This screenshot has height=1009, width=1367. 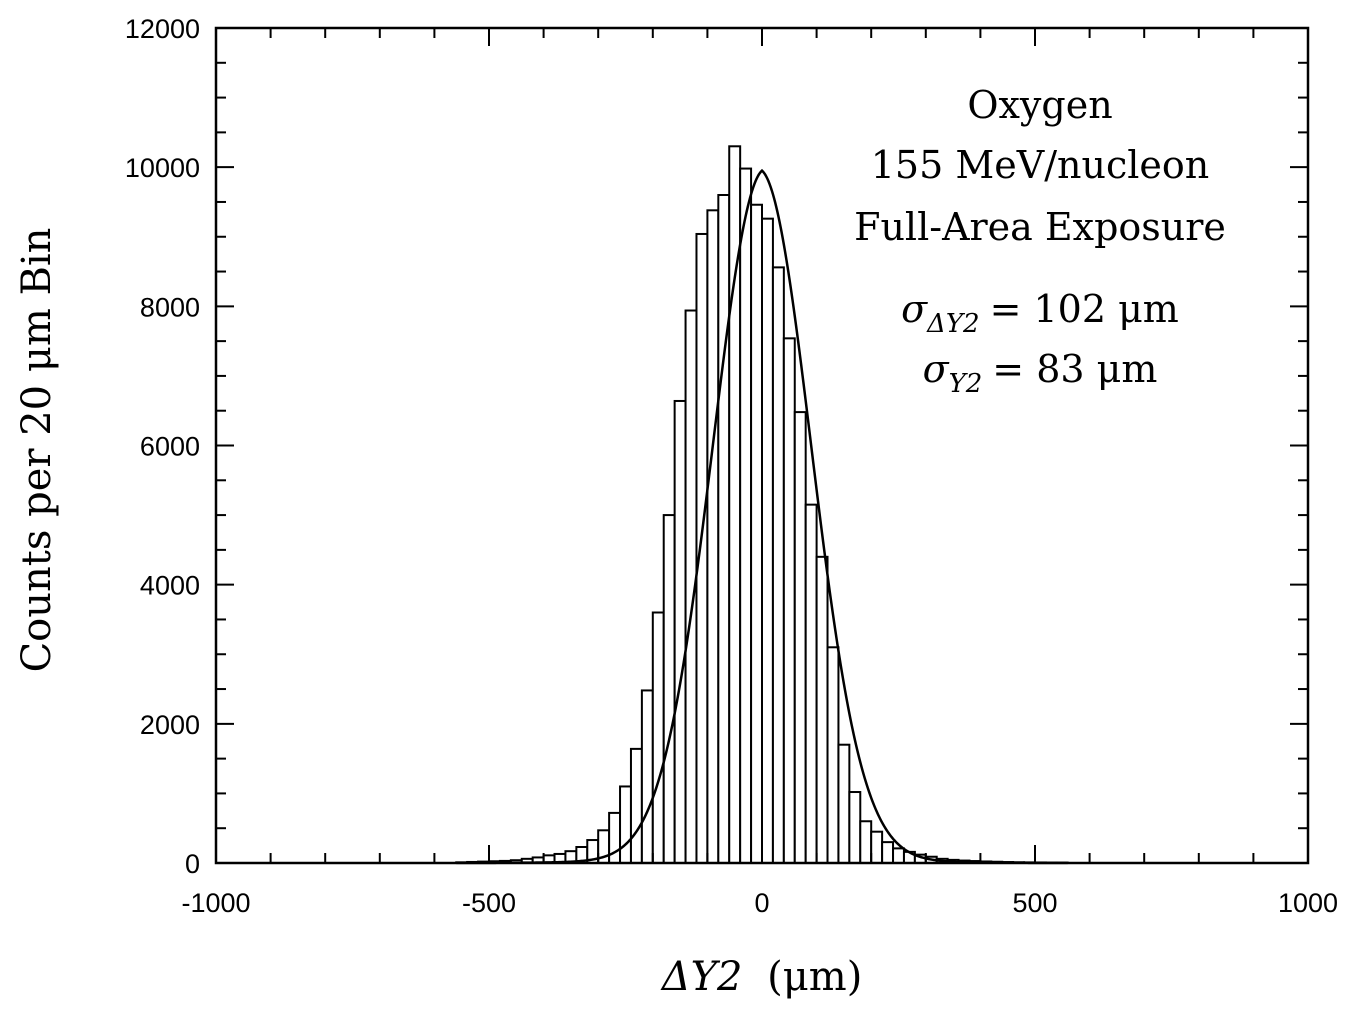 I want to click on annotation-exposure: Full-Area Exposure, so click(x=1040, y=227).